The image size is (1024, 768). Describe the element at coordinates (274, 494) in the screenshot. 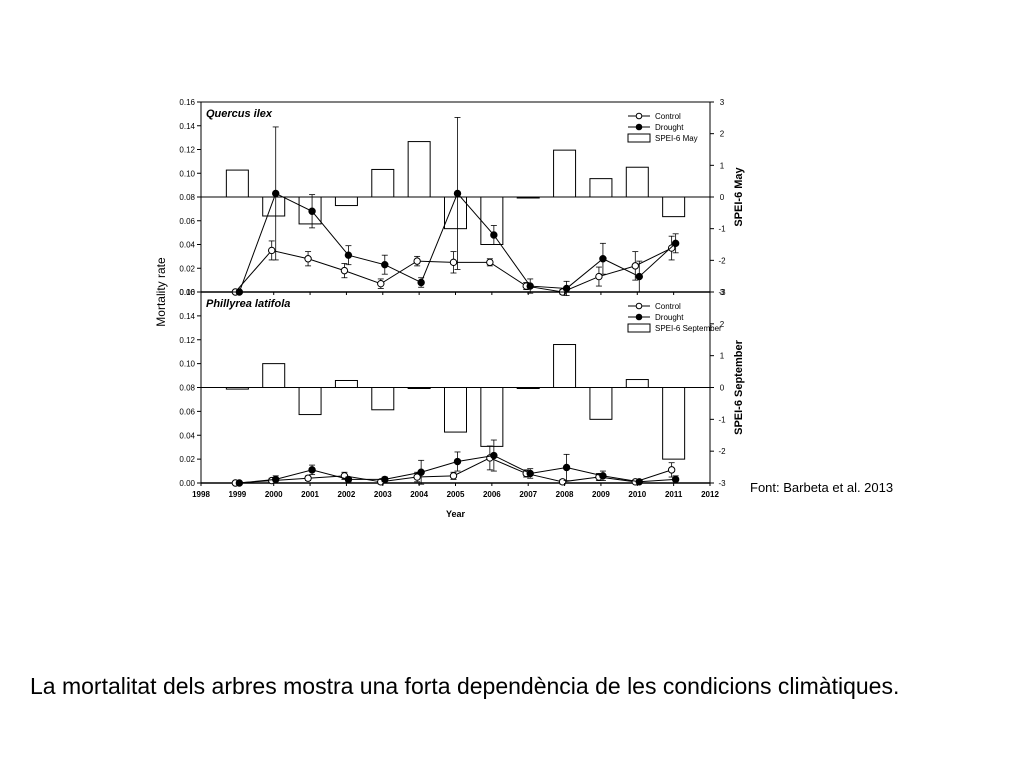

I see `x-tick-label: 2000` at that location.